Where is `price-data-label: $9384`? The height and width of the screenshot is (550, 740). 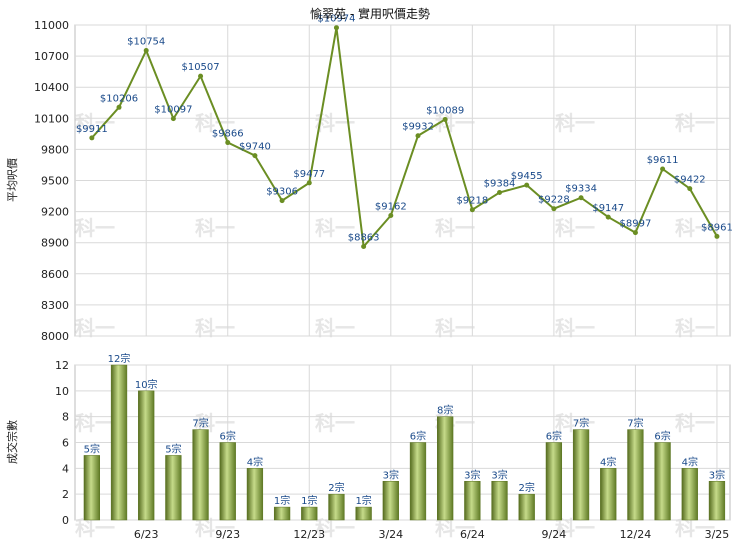 price-data-label: $9384 is located at coordinates (500, 184).